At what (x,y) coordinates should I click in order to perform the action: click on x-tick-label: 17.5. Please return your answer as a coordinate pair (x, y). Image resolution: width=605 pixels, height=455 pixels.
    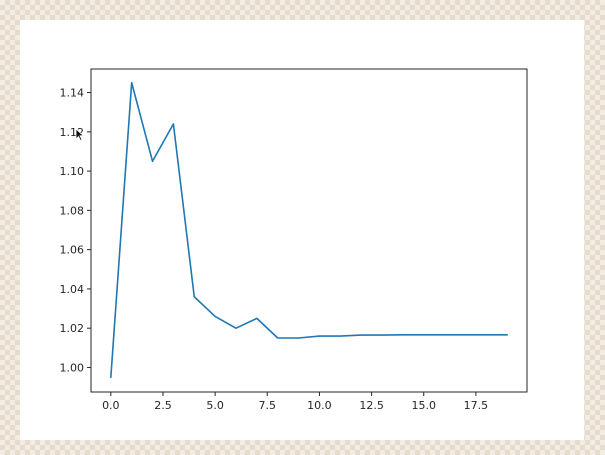
    Looking at the image, I should click on (476, 405).